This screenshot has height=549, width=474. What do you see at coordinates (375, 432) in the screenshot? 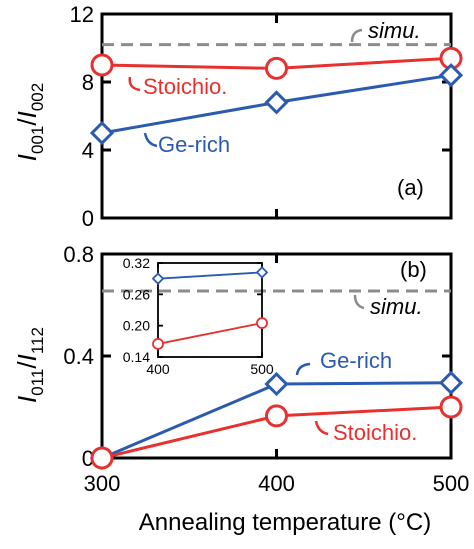
I see `stoichio-b-label: Stoichio.` at bounding box center [375, 432].